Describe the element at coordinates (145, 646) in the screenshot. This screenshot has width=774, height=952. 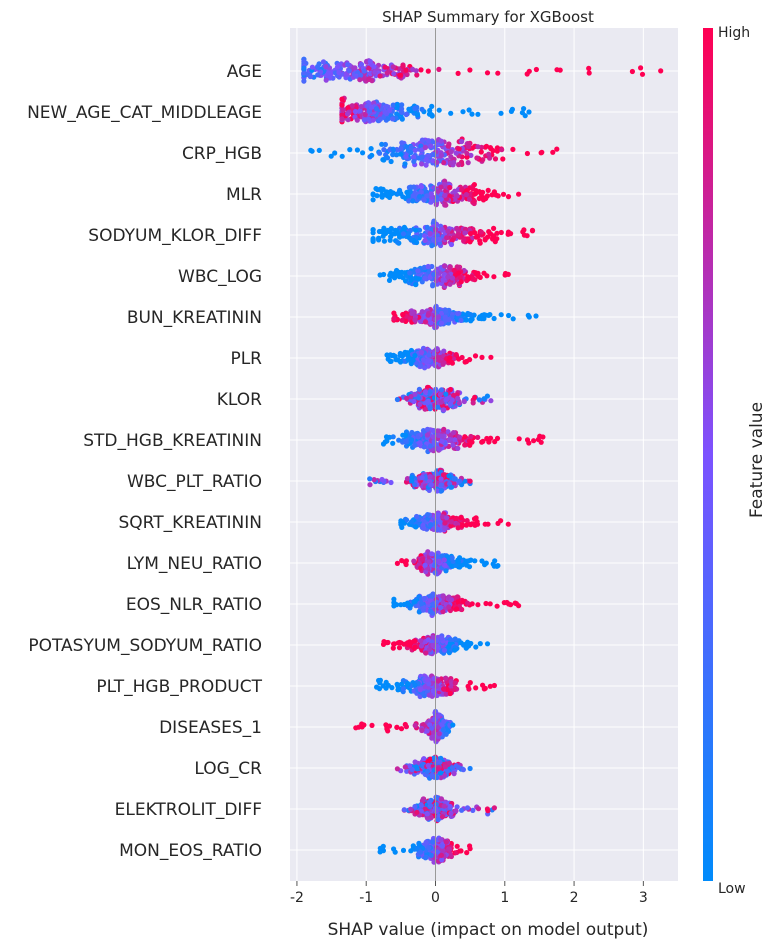
I see `feature-label: POTASYUM_SODYUM_RATIO` at that location.